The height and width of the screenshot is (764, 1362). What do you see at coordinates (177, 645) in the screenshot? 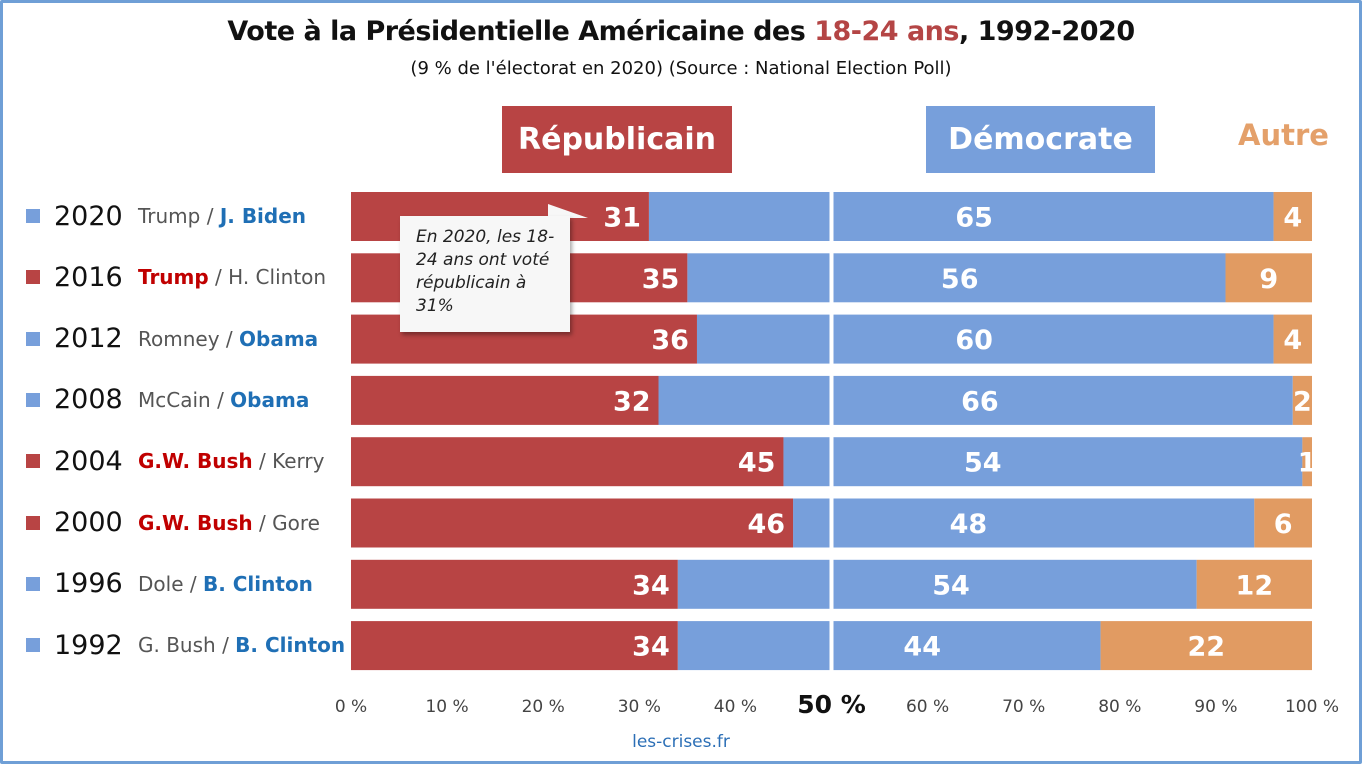
I see `republican-candidate: G. Bush` at bounding box center [177, 645].